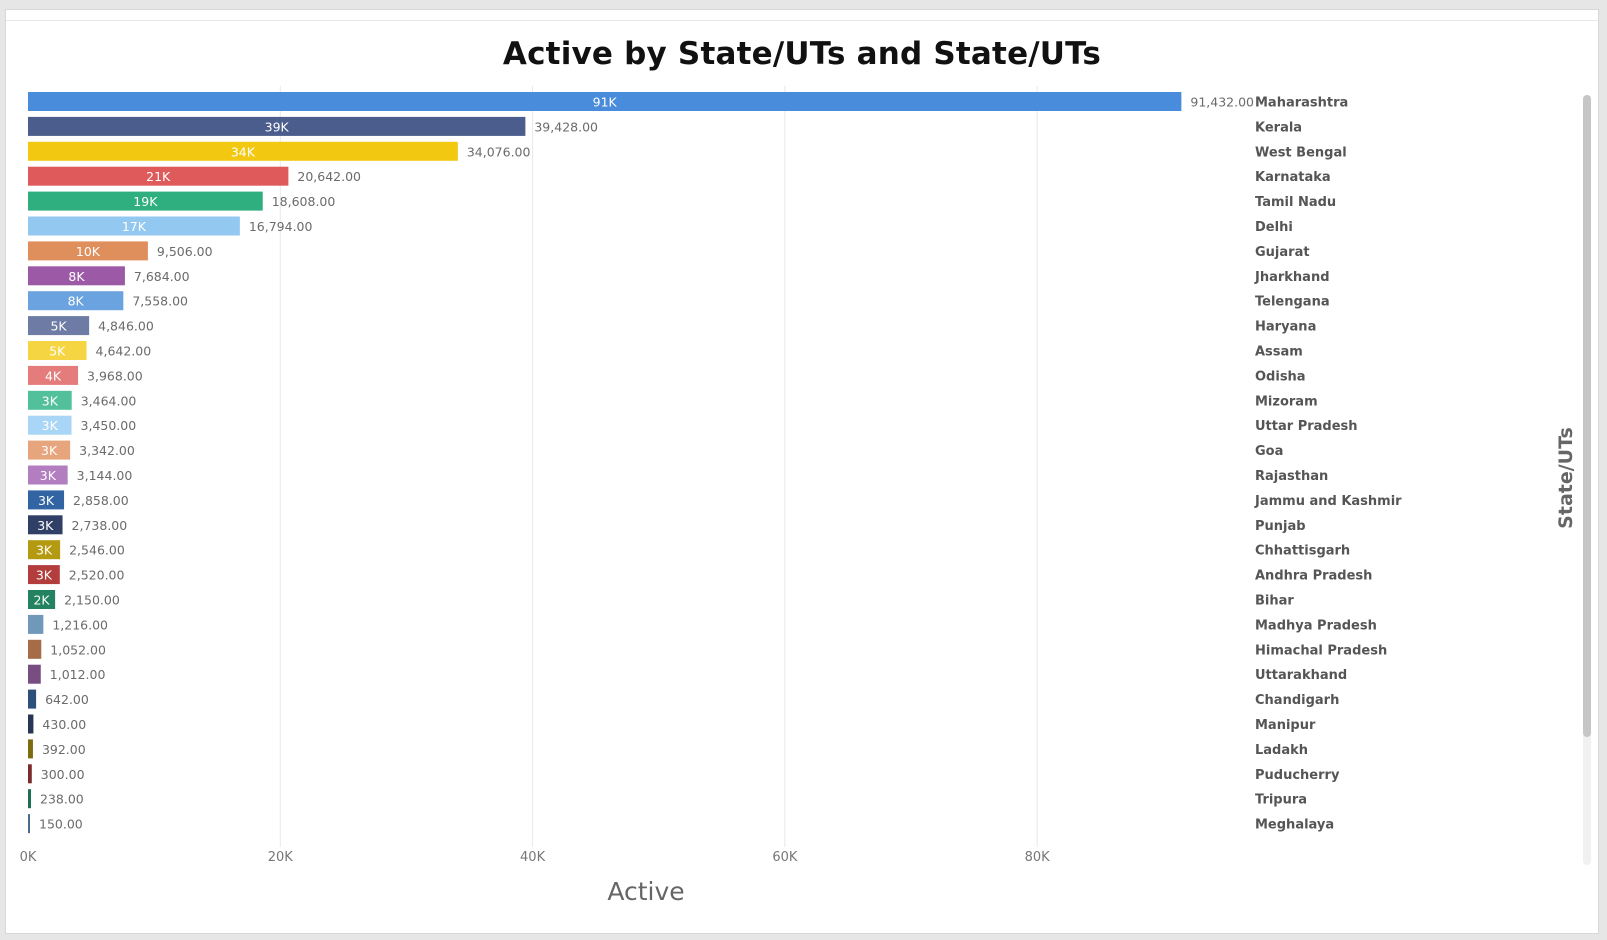 The image size is (1607, 940). I want to click on scrollbar-thumb, so click(1587, 416).